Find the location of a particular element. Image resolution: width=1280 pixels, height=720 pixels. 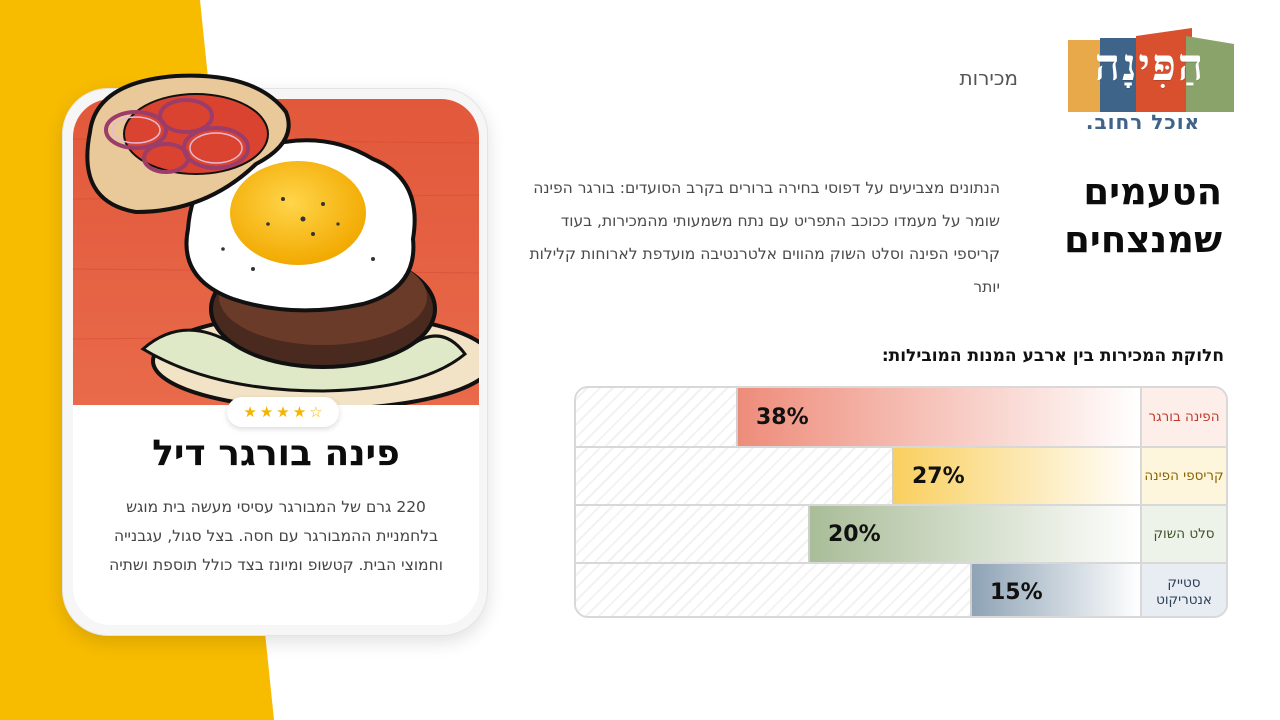

section-label: מכירות is located at coordinates (988, 78).